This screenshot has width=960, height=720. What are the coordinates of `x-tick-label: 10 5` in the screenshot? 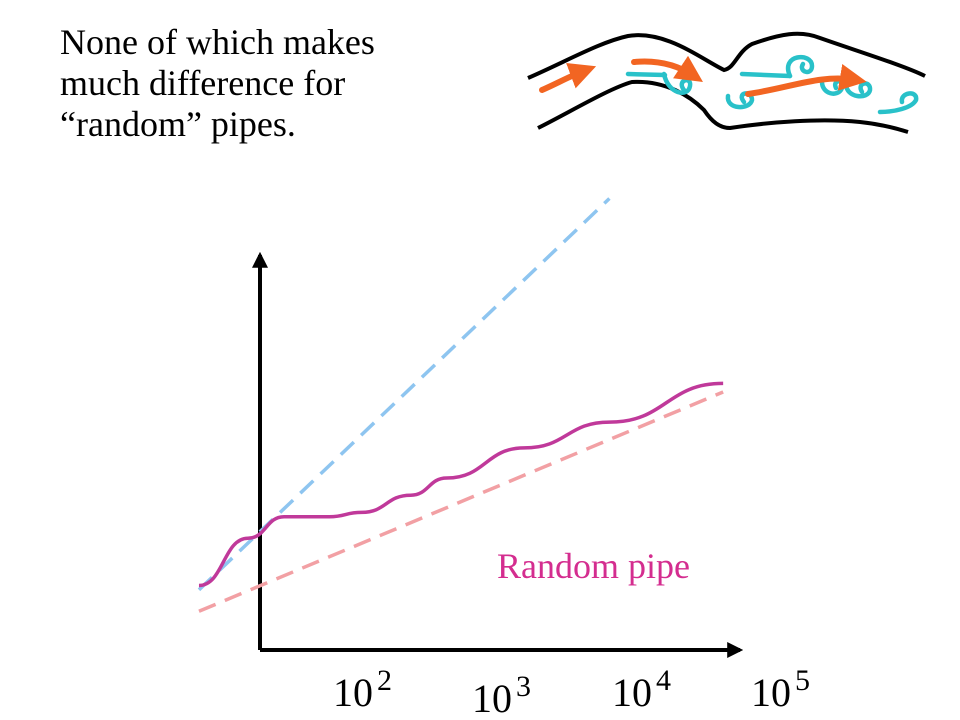 It's located at (780, 689).